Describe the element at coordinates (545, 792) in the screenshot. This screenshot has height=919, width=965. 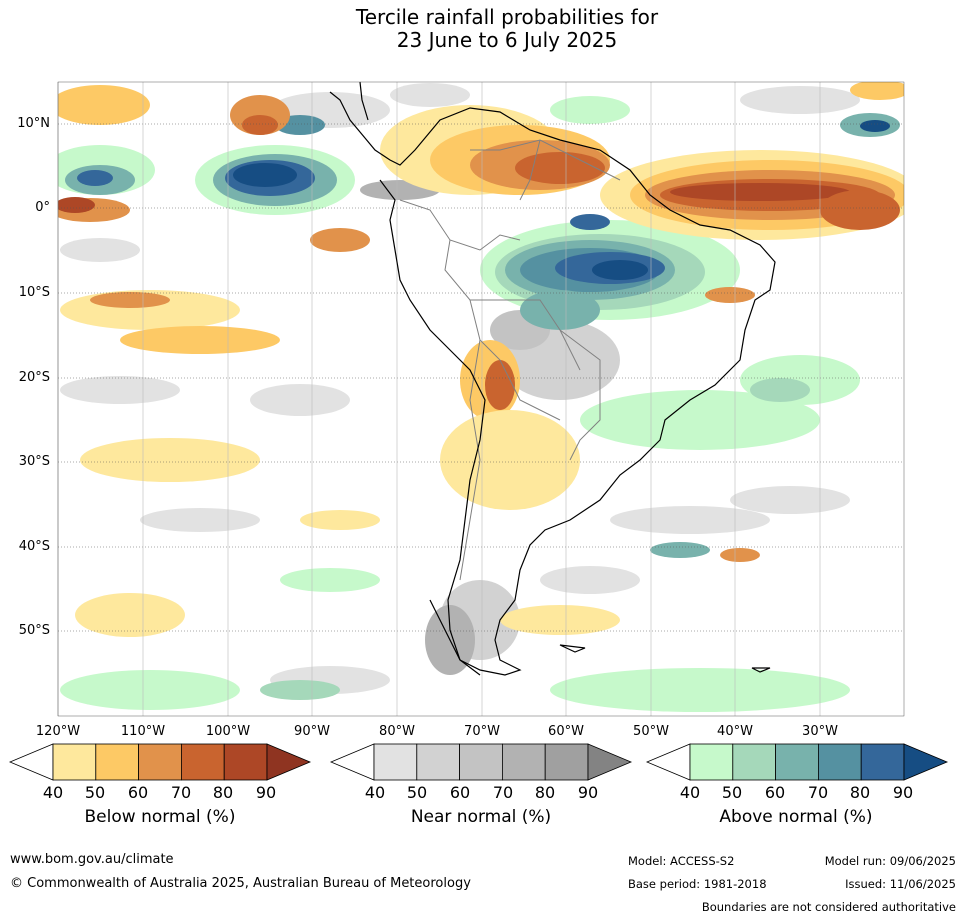
I see `near-tick-80: 80` at that location.